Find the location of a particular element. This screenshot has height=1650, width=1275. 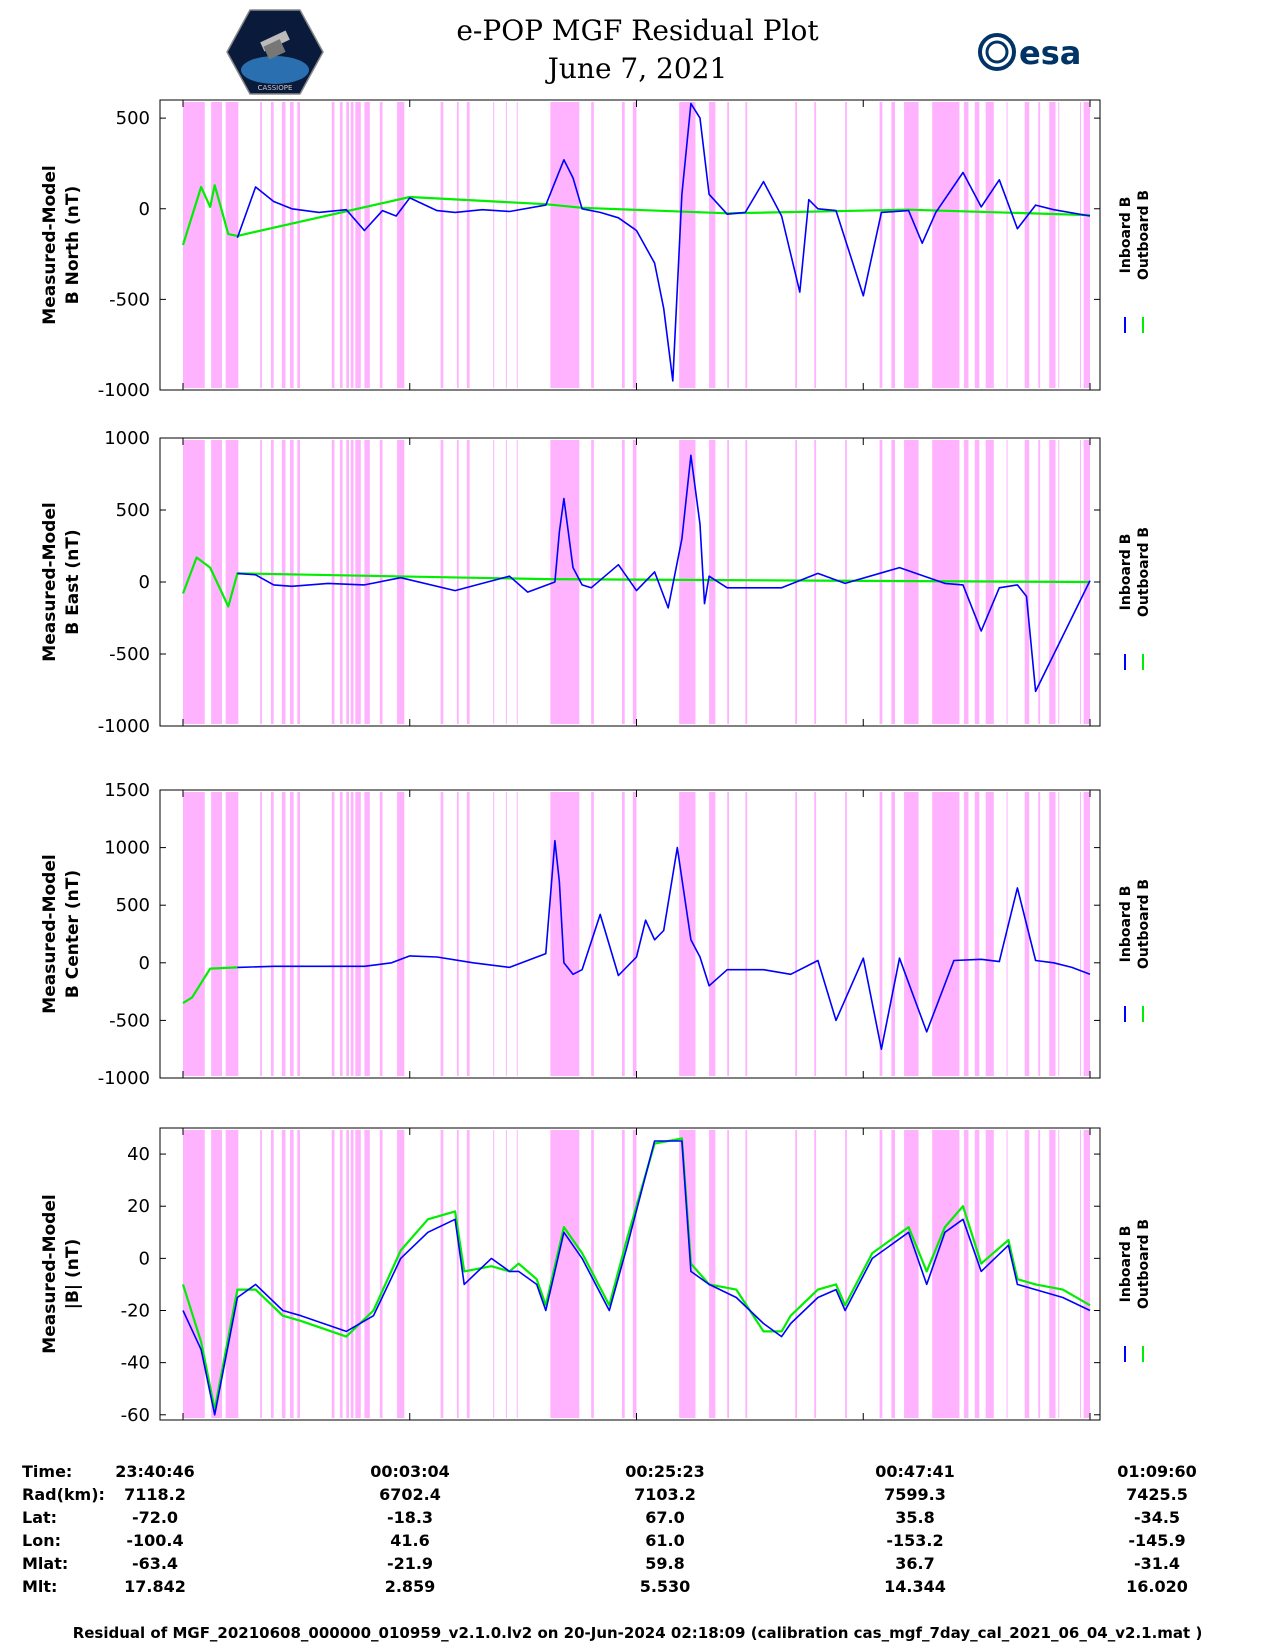

info-value: -21.9 is located at coordinates (410, 1563).